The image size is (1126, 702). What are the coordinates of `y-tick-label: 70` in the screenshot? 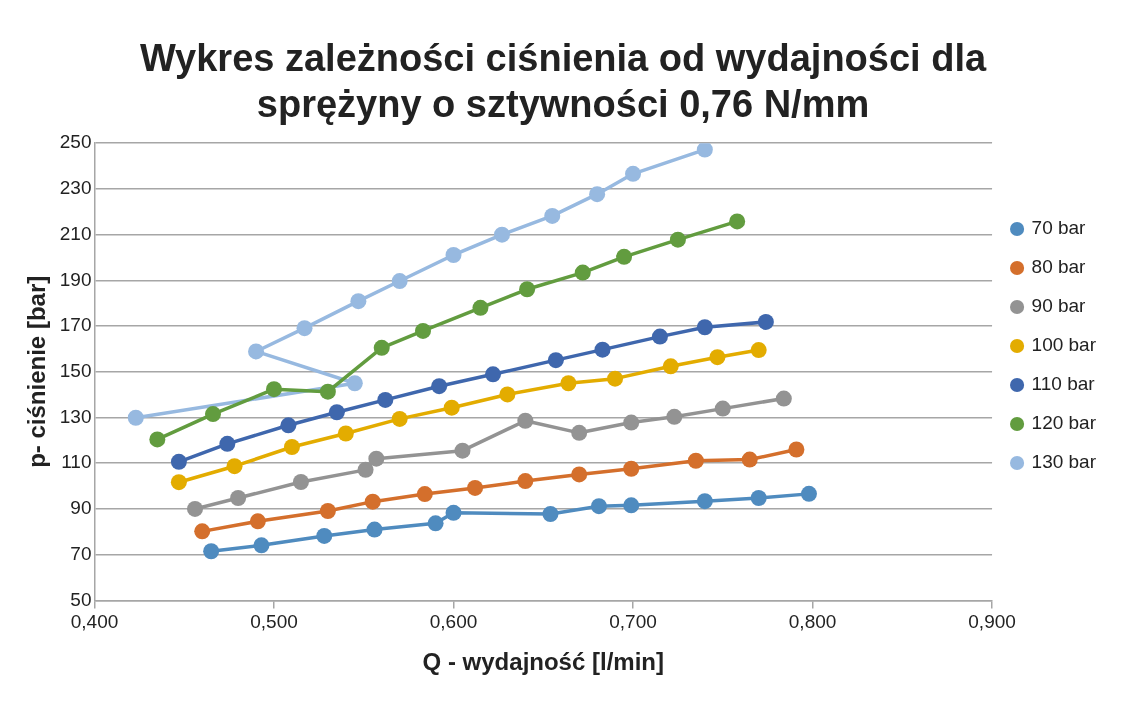 It's located at (81, 553).